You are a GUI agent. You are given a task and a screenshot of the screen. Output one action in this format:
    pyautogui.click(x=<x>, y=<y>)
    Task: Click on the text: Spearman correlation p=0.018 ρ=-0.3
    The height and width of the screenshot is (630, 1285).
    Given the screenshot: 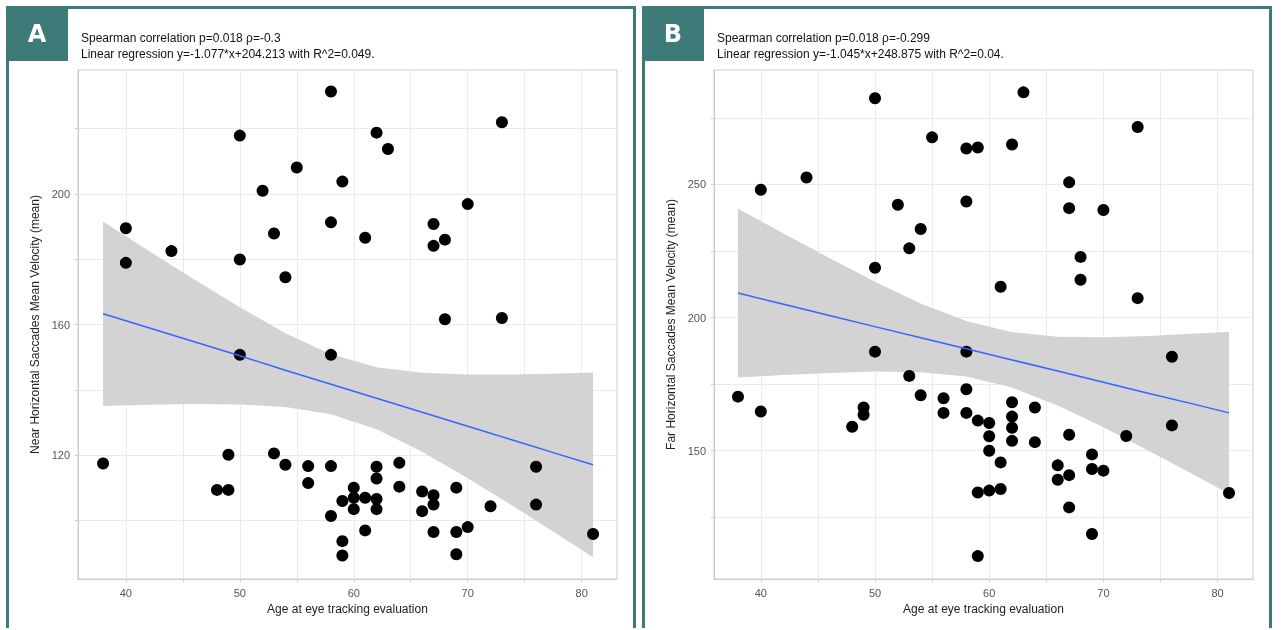 What is the action you would take?
    pyautogui.click(x=181, y=38)
    